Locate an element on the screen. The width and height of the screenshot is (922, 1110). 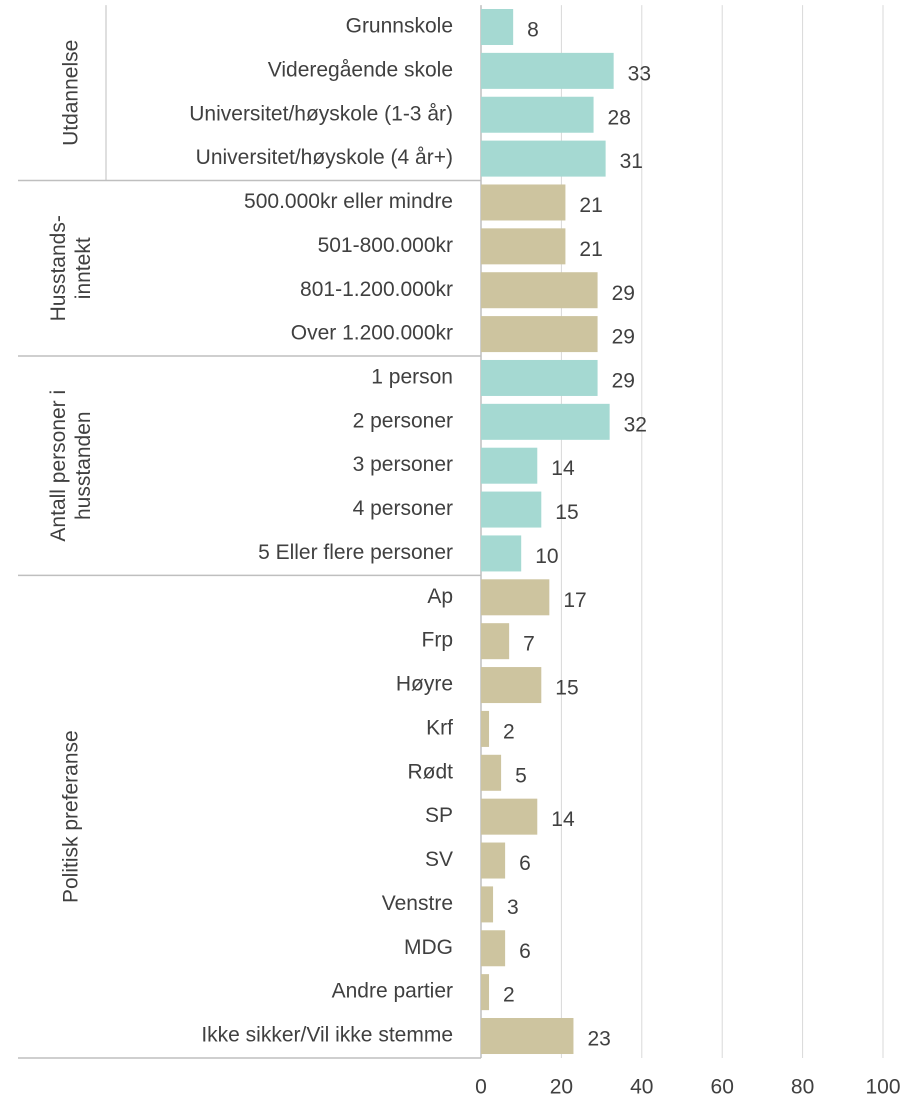
value-label: 8 is located at coordinates (533, 30).